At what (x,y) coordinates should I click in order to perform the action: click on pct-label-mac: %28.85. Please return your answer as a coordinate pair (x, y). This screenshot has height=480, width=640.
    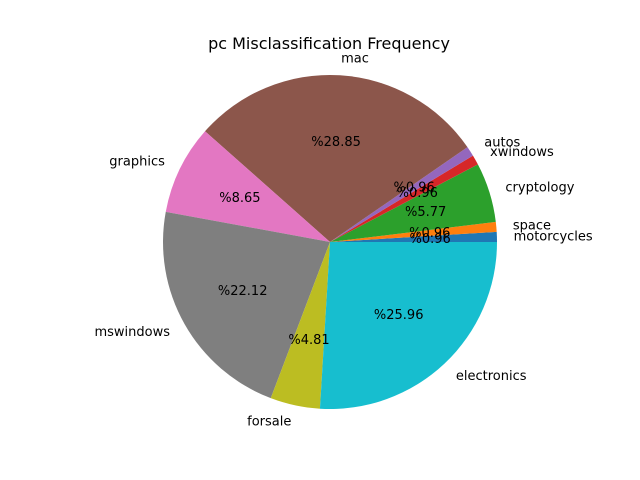
    Looking at the image, I should click on (336, 142).